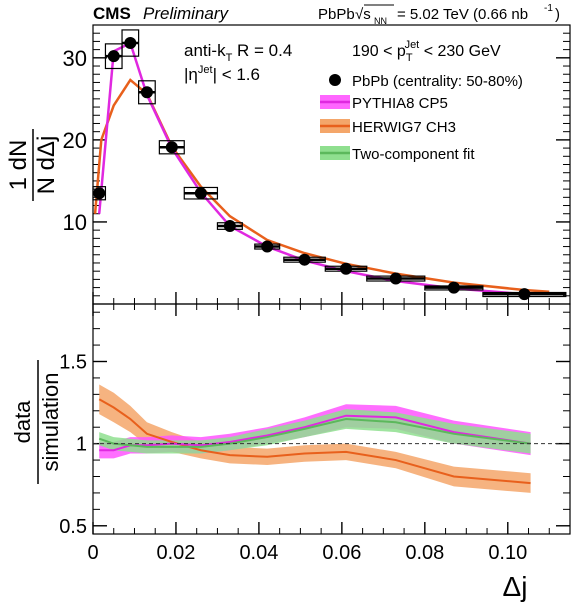 The image size is (580, 611). I want to click on x-tick-label: 0.02, so click(175, 553).